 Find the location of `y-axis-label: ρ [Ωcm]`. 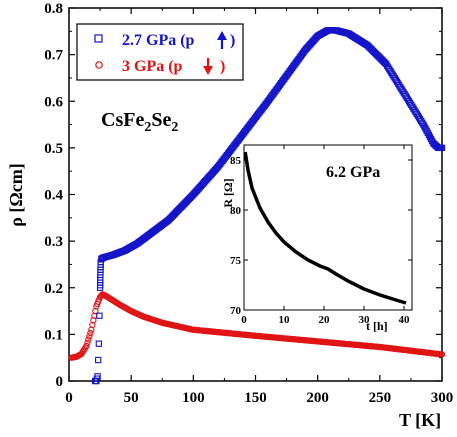

y-axis-label: ρ [Ωcm] is located at coordinates (16, 195).